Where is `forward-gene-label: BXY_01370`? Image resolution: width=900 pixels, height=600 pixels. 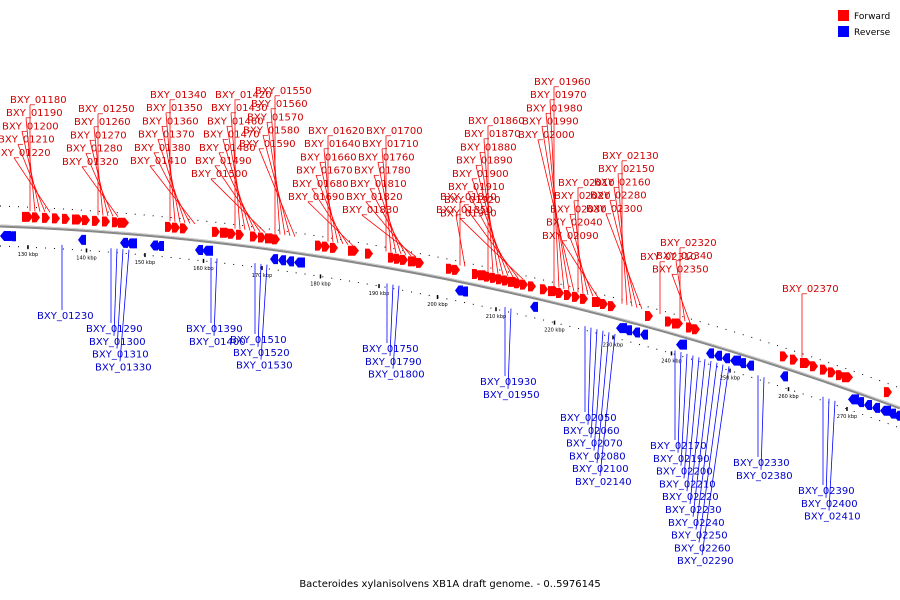 forward-gene-label: BXY_01370 is located at coordinates (166, 135).